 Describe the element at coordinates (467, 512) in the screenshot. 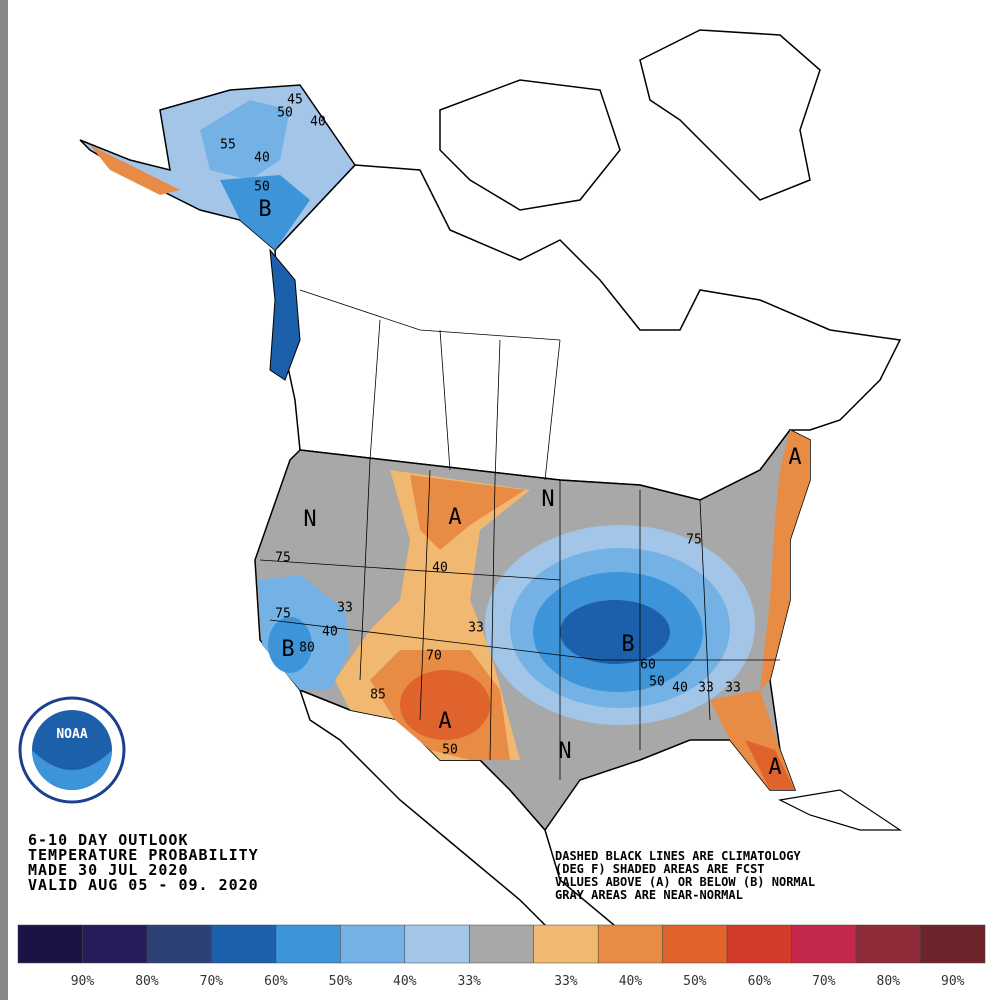

I see `warm-40-north` at that location.